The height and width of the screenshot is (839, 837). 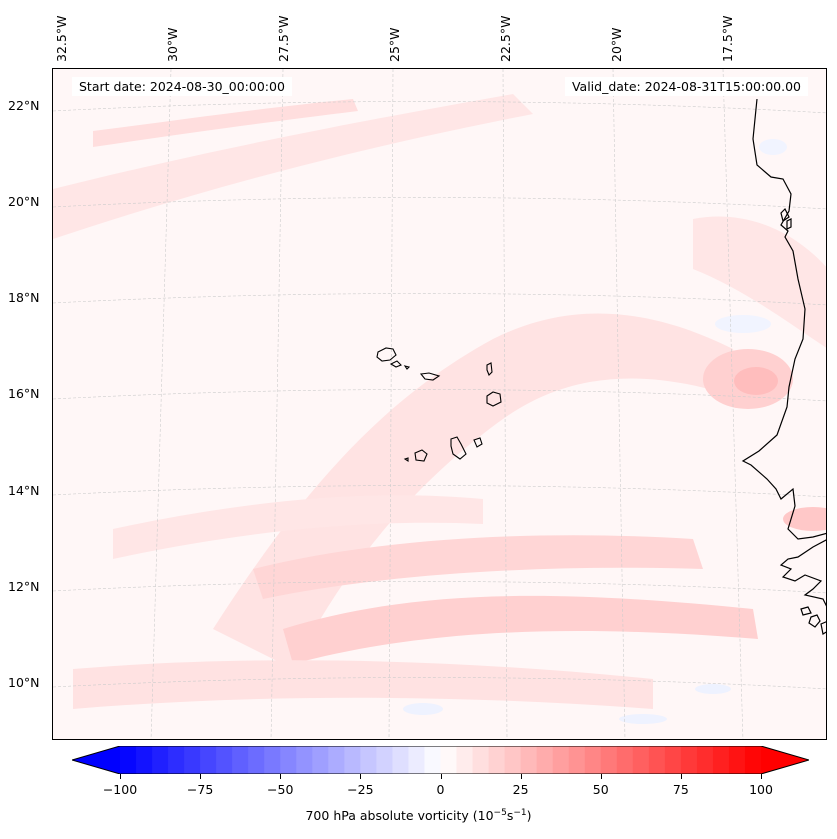 I want to click on gridline-lat-14n, so click(x=439, y=491).